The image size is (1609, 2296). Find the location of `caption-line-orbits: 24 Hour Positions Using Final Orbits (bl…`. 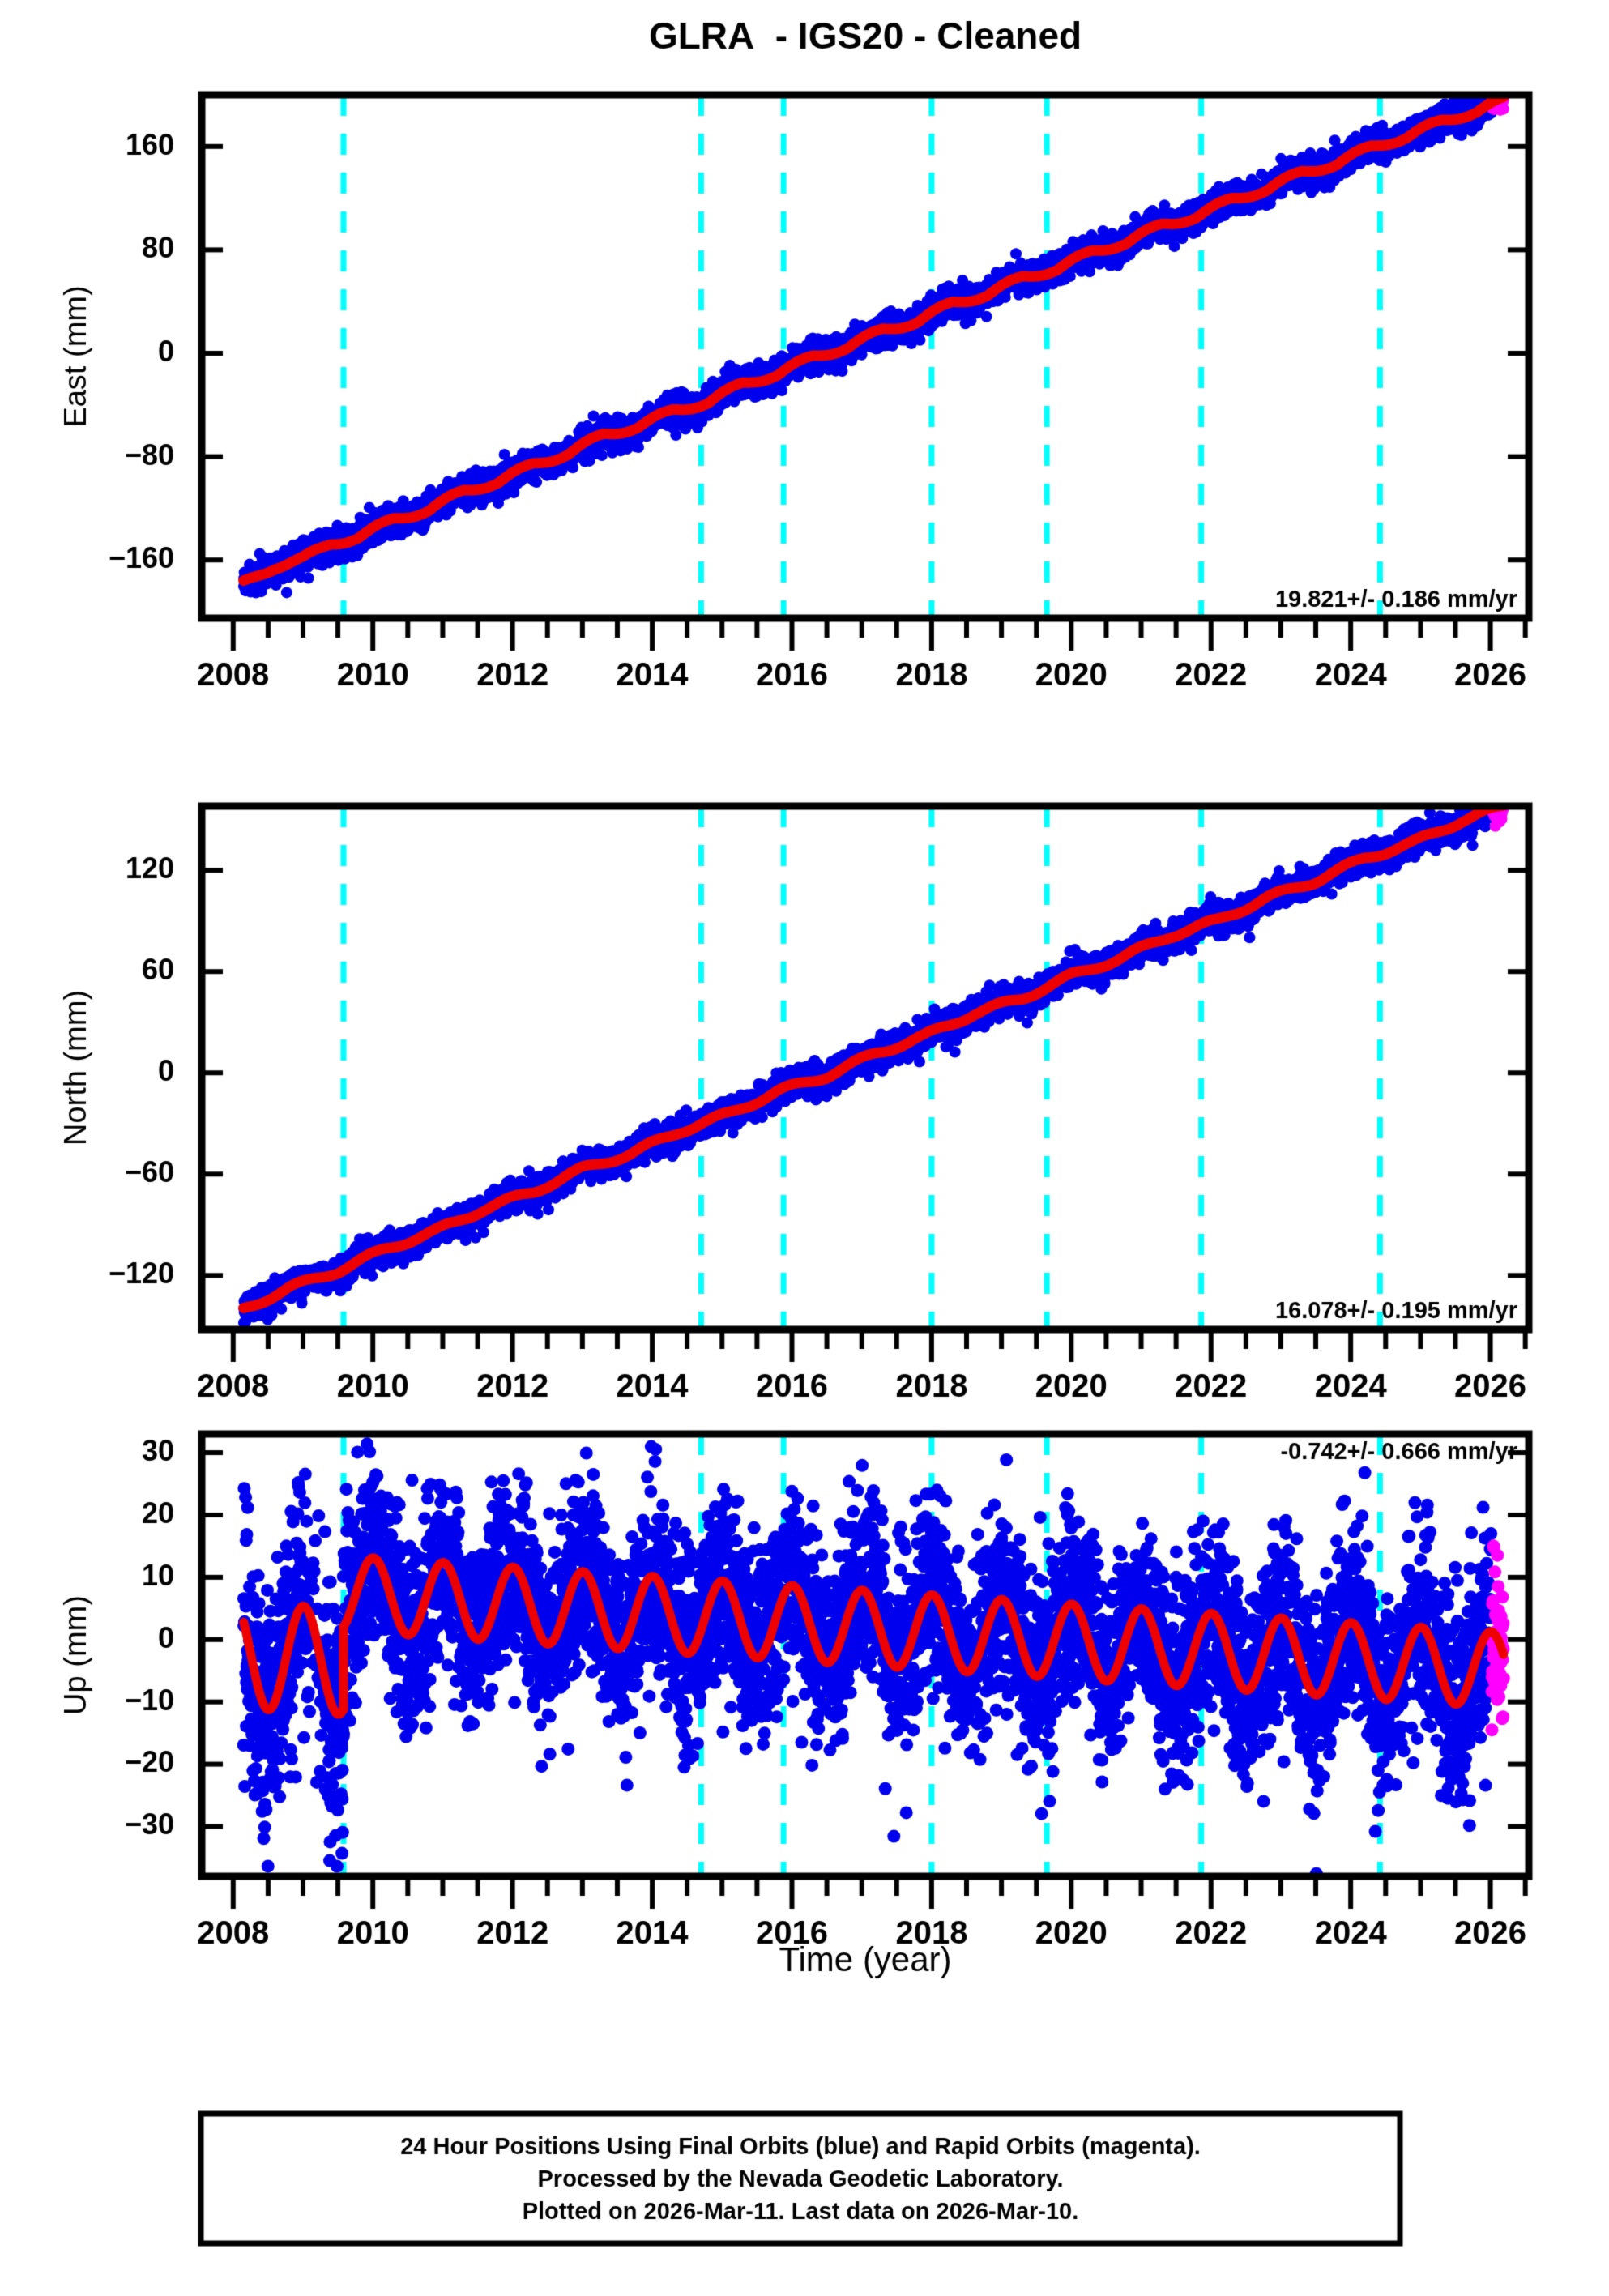

caption-line-orbits: 24 Hour Positions Using Final Orbits (bl… is located at coordinates (800, 2147).